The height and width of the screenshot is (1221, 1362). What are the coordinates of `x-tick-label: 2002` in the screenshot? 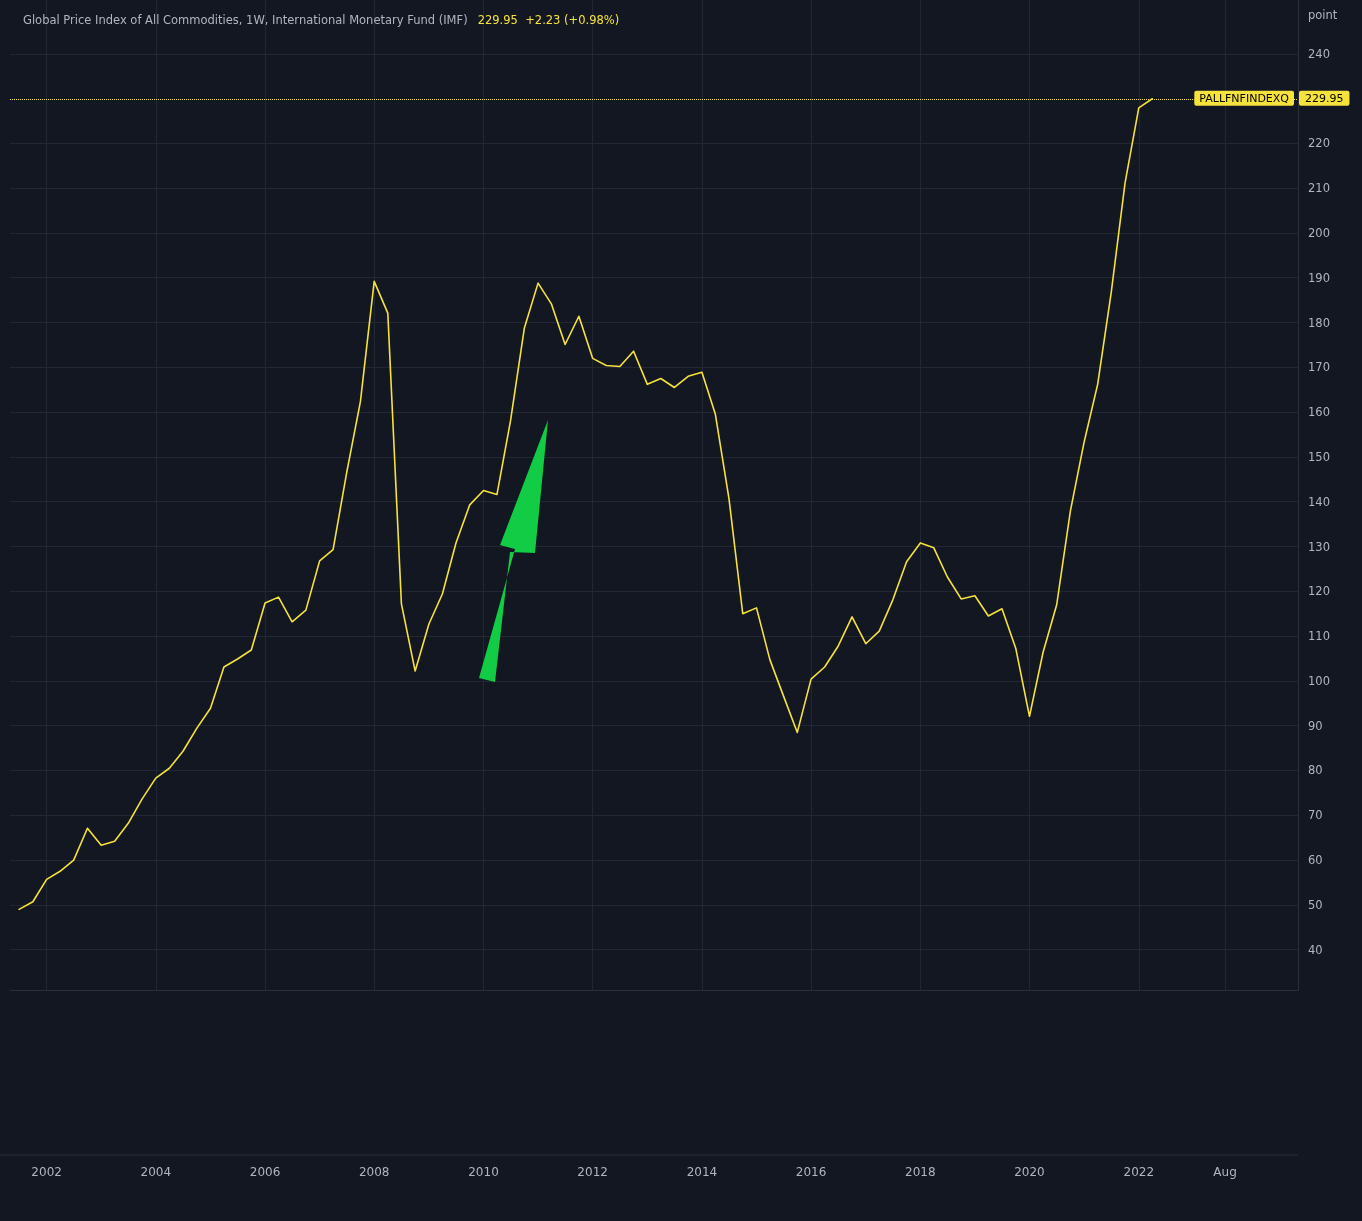 It's located at (46, 1172).